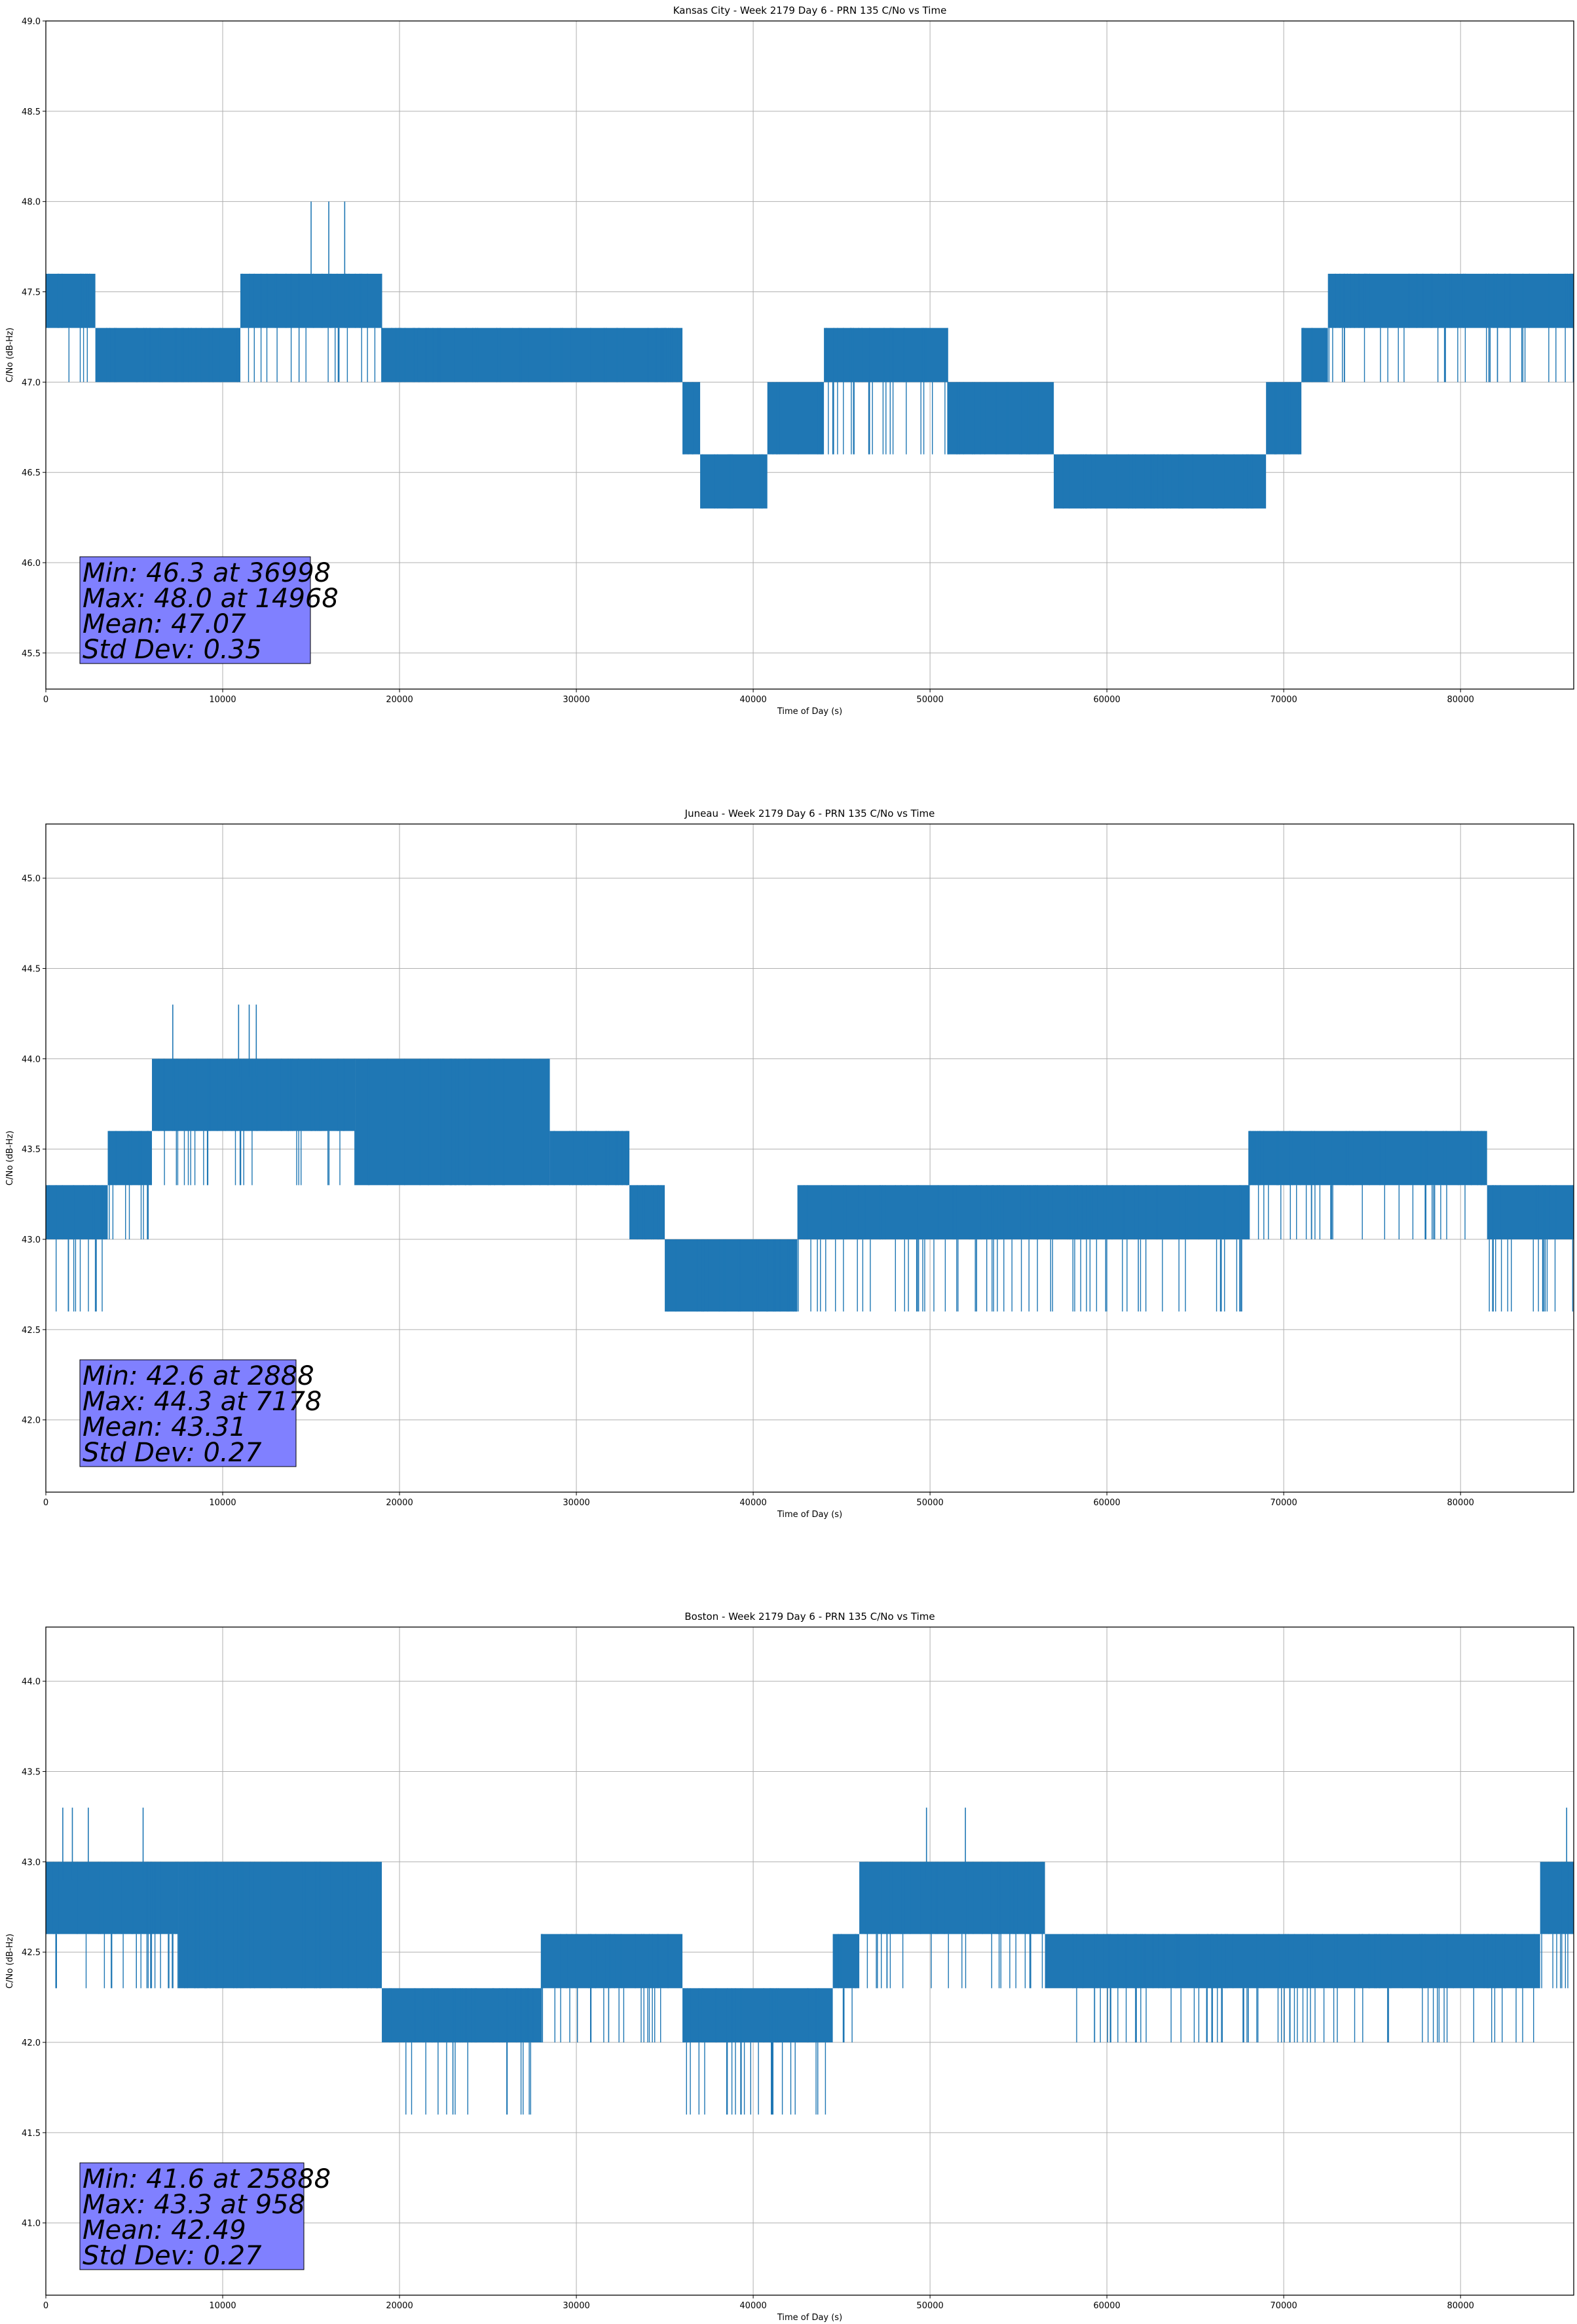 This screenshot has width=1577, height=2324. I want to click on y-tick-label: 43.5, so click(31, 1773).